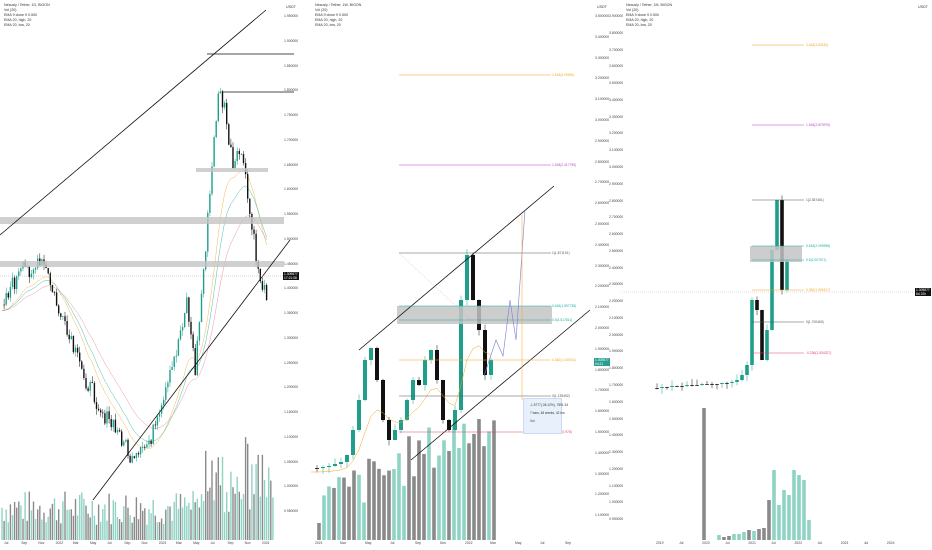 This screenshot has height=550, width=932. I want to click on price-axis-label: 1.500000, so click(602, 432).